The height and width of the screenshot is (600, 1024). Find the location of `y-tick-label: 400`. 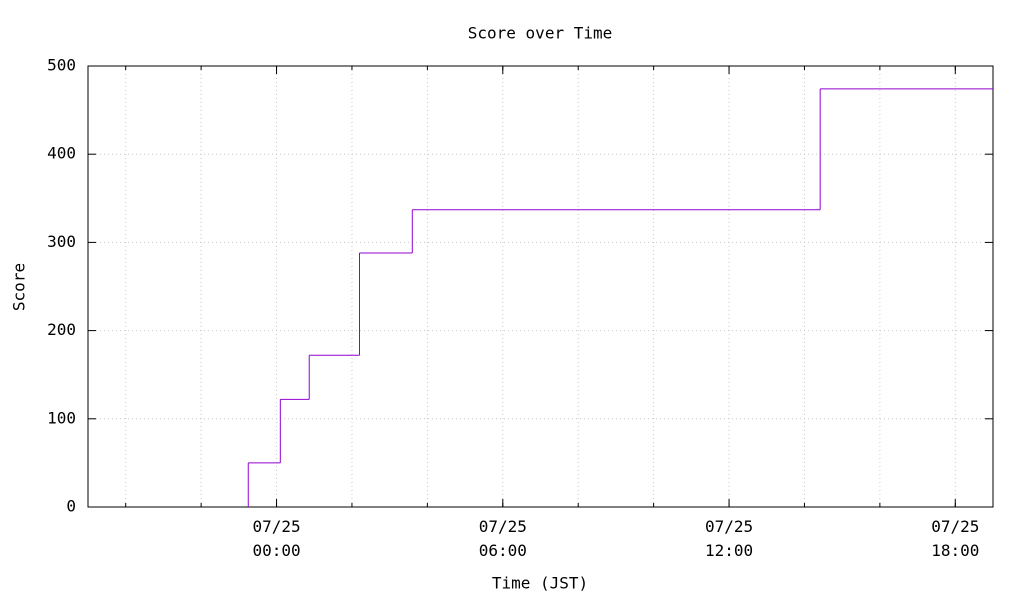

y-tick-label: 400 is located at coordinates (61, 153).